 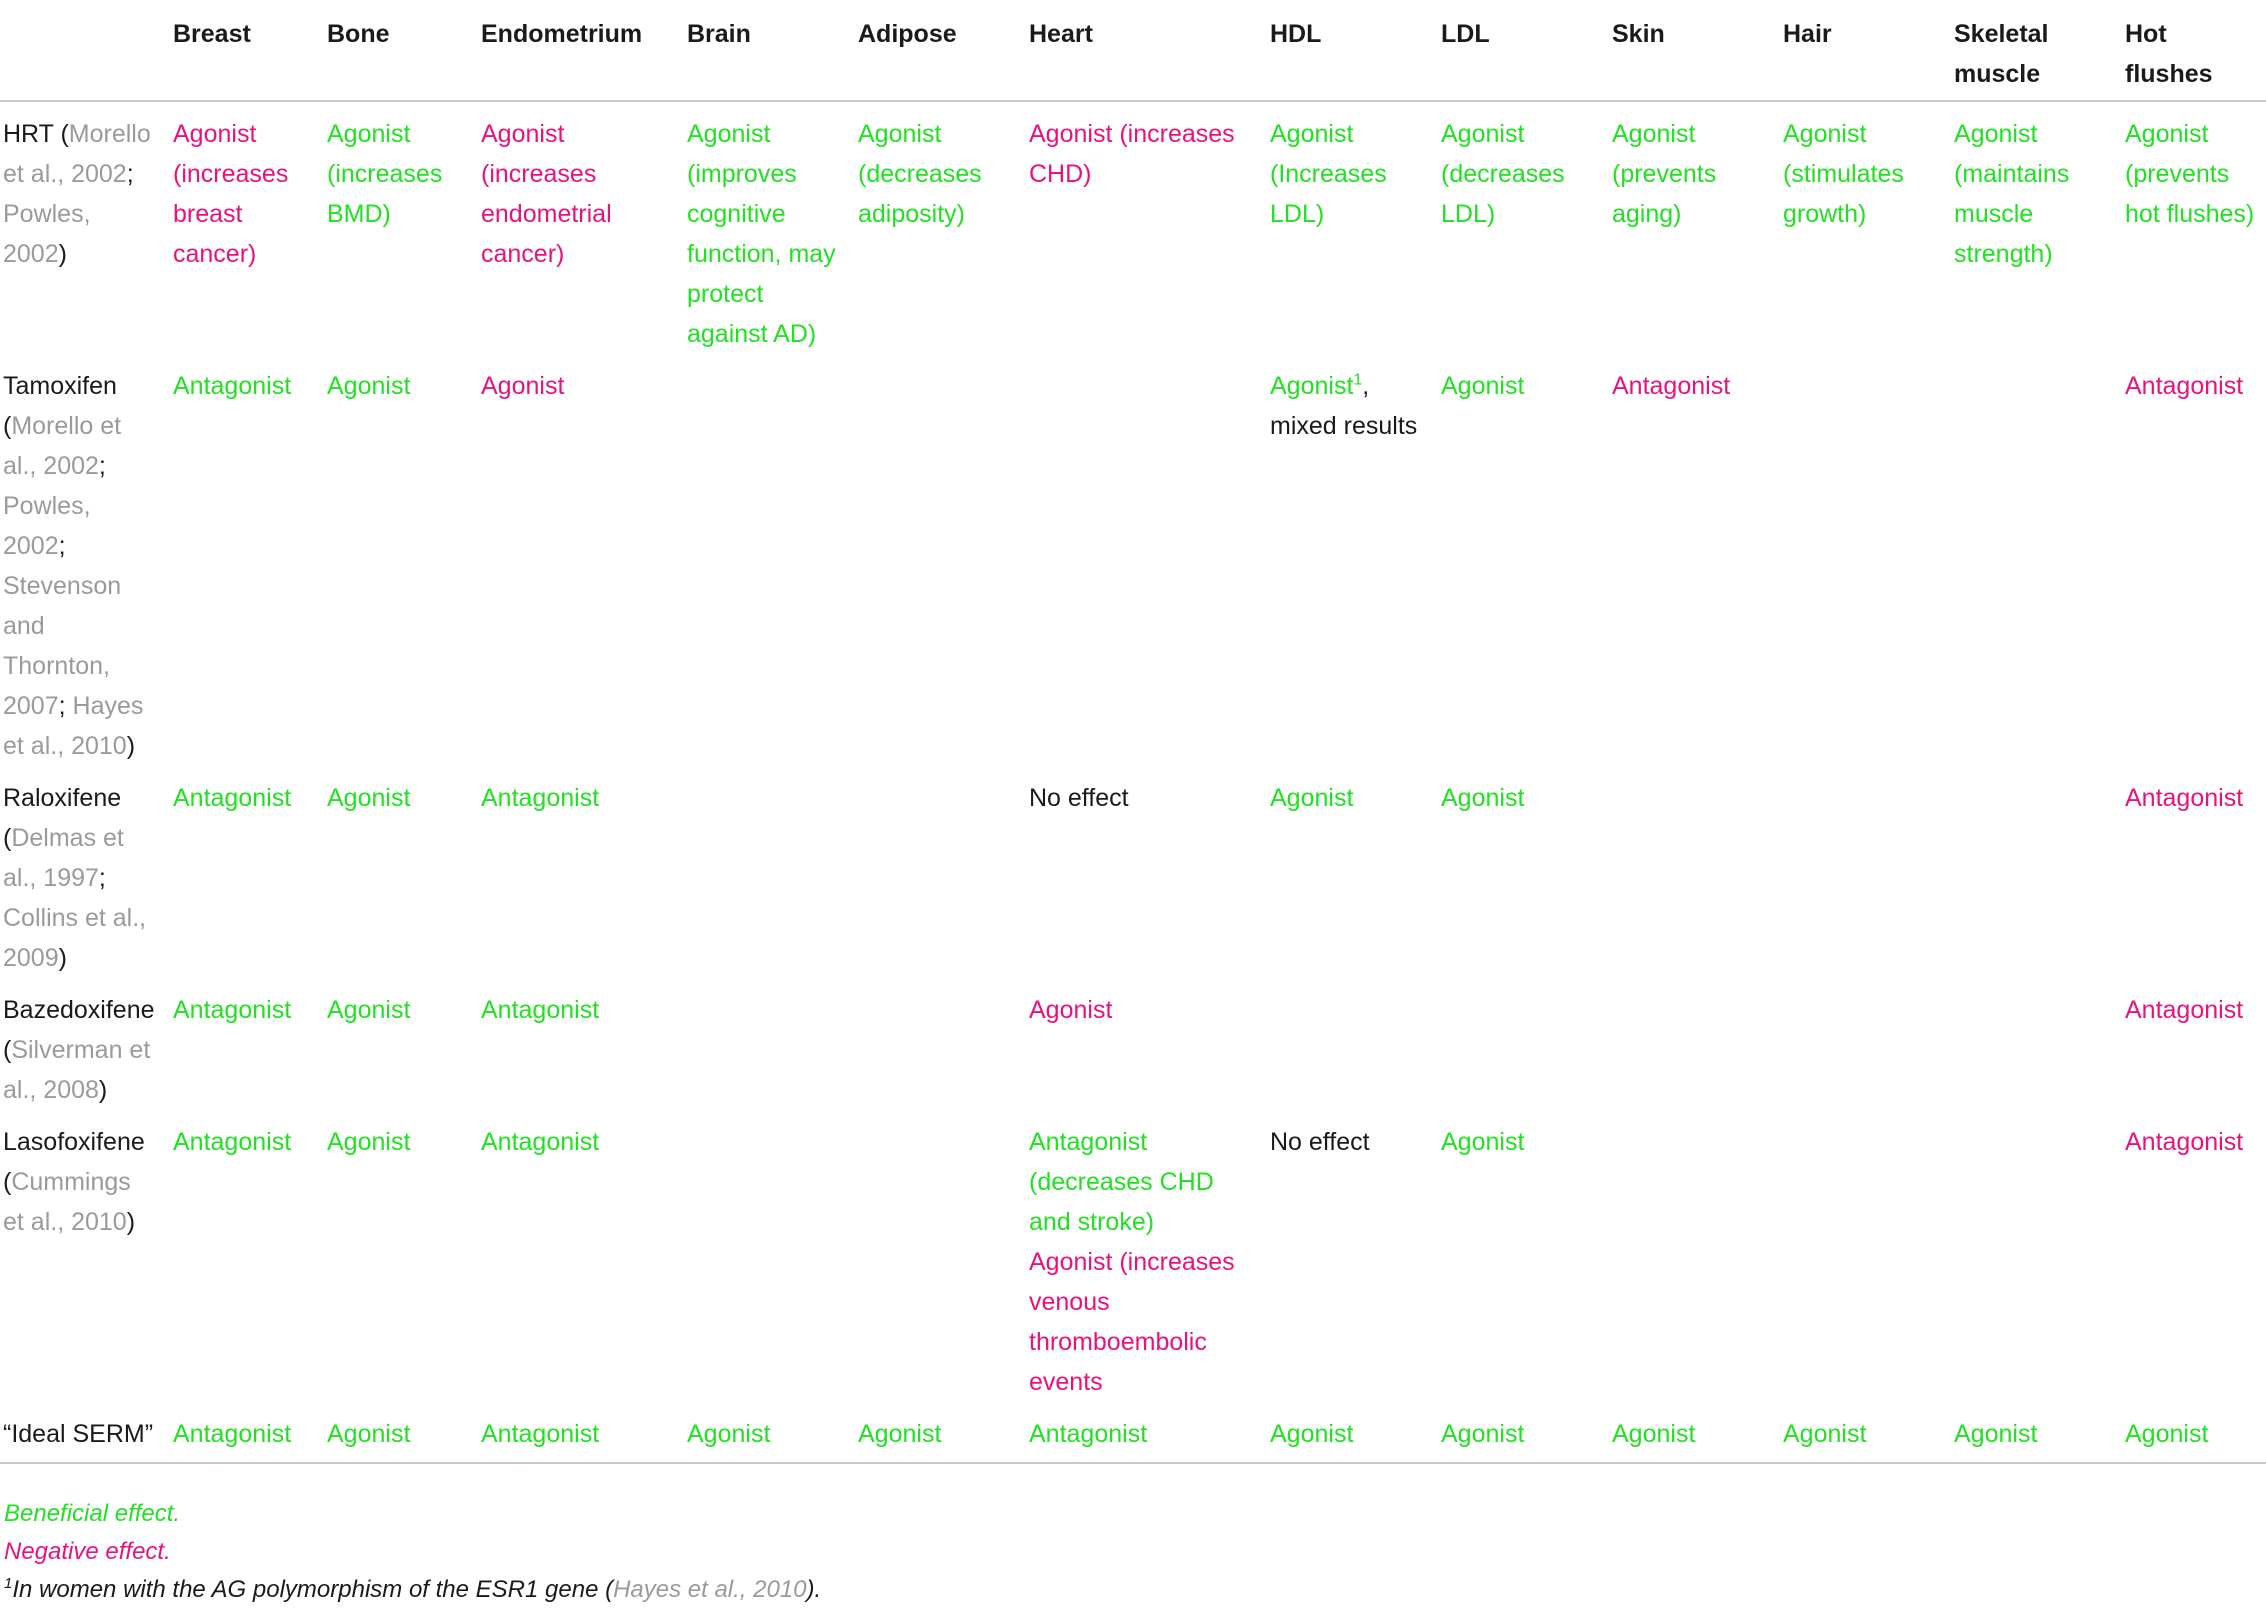 I want to click on drug-name: “Ideal SERM”, so click(x=78, y=1434).